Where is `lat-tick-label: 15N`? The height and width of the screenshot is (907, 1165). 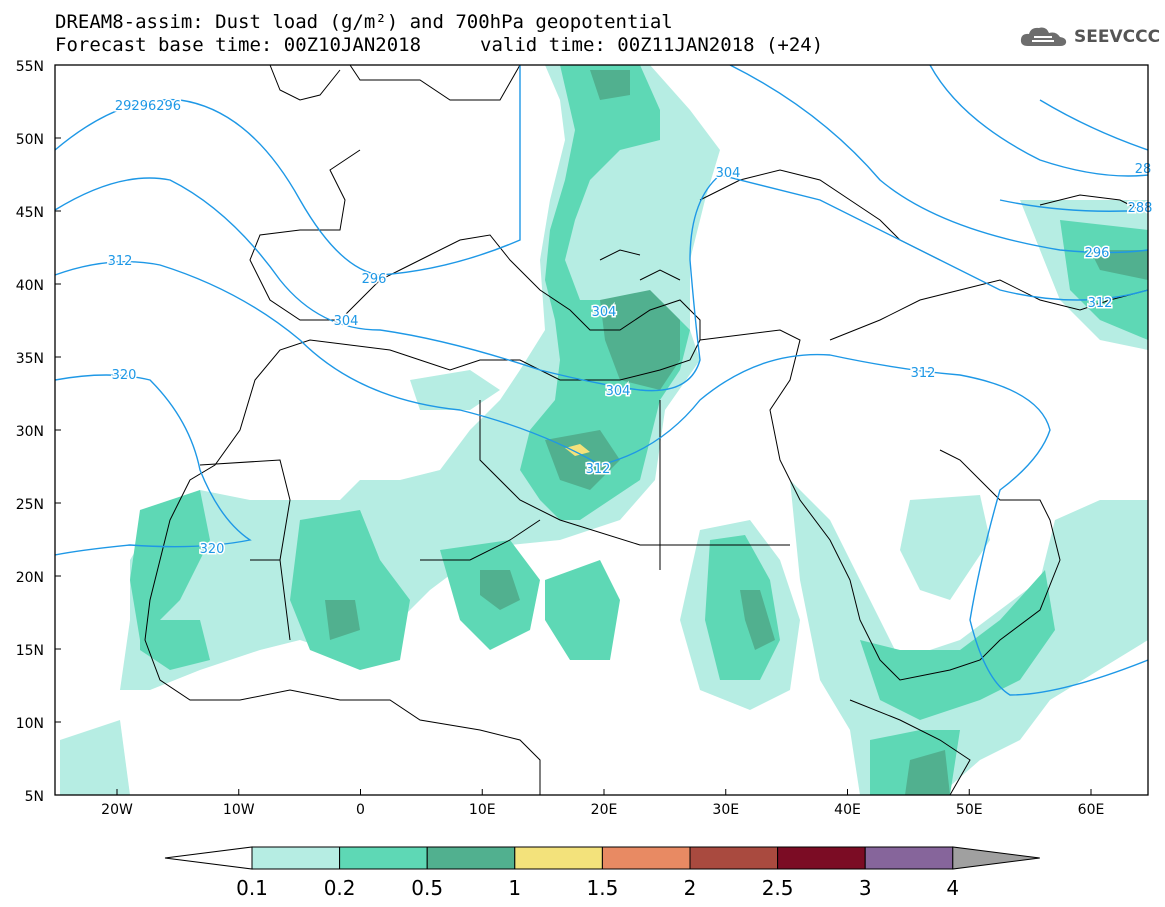 lat-tick-label: 15N is located at coordinates (30, 651).